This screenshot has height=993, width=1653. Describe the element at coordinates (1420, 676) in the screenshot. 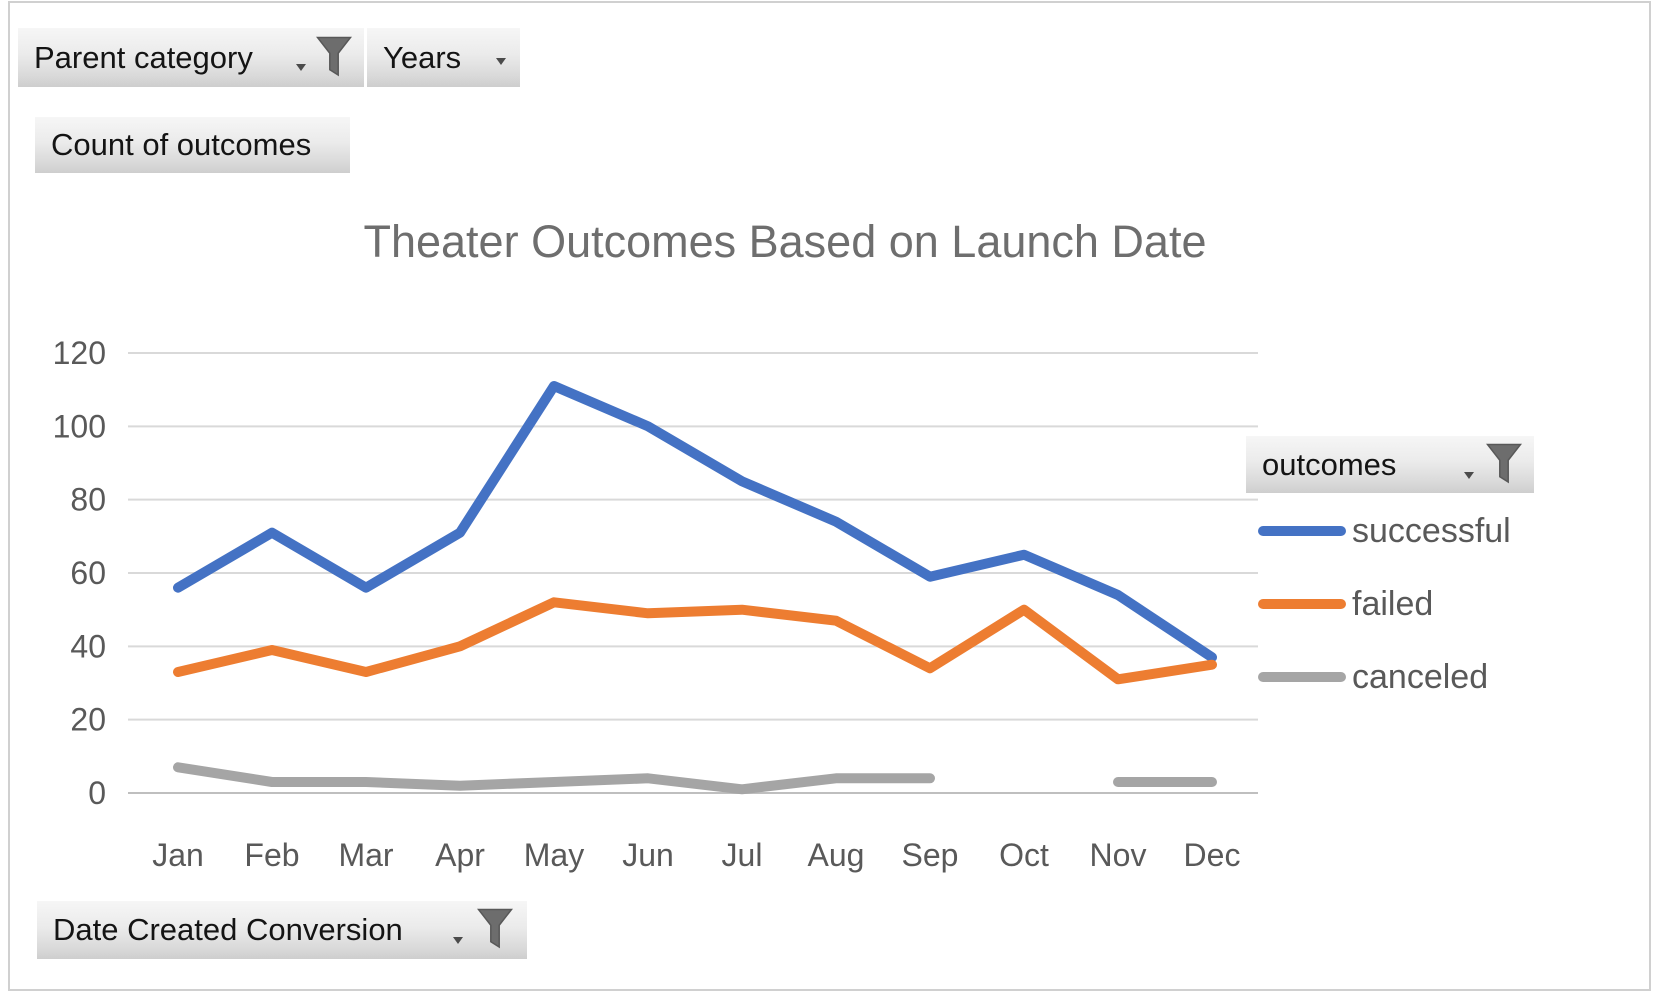

I see `legend-label-canceled: canceled` at that location.